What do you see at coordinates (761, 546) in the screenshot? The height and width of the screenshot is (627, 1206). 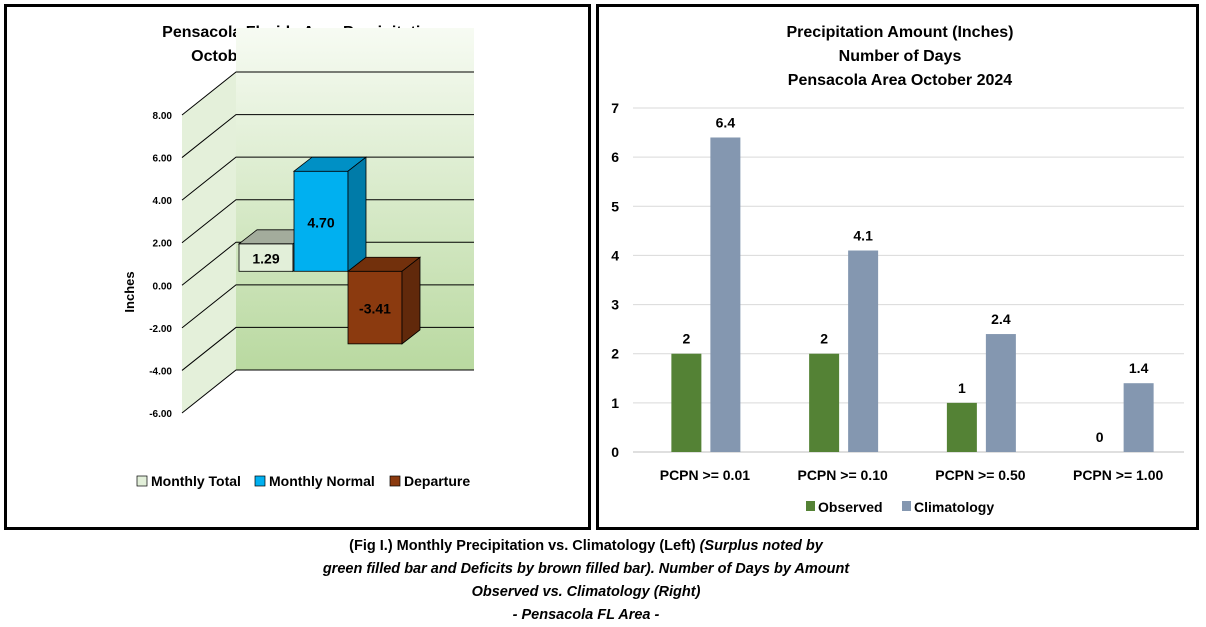 I see `caption-line-1-italic: (Surplus noted by` at bounding box center [761, 546].